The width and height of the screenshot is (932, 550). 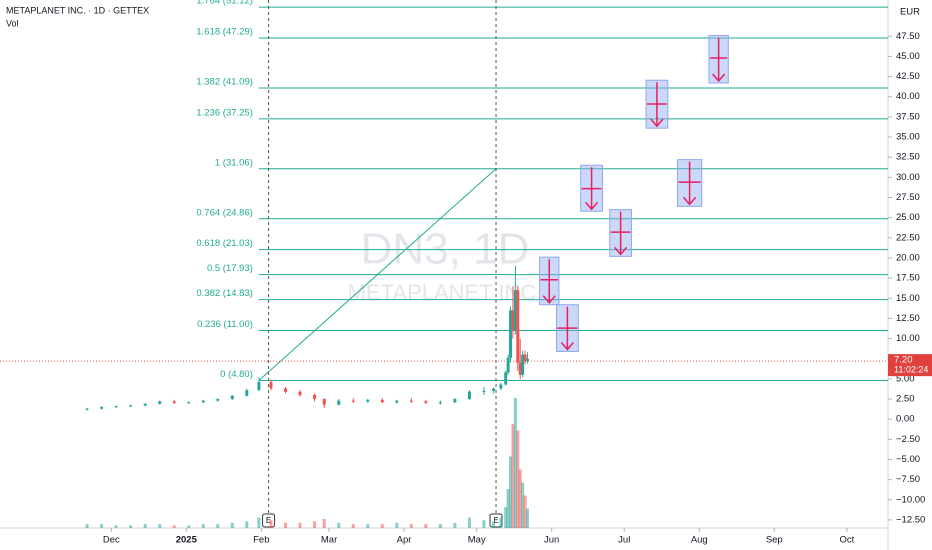 I want to click on y-tick-label: 45.00, so click(x=908, y=56).